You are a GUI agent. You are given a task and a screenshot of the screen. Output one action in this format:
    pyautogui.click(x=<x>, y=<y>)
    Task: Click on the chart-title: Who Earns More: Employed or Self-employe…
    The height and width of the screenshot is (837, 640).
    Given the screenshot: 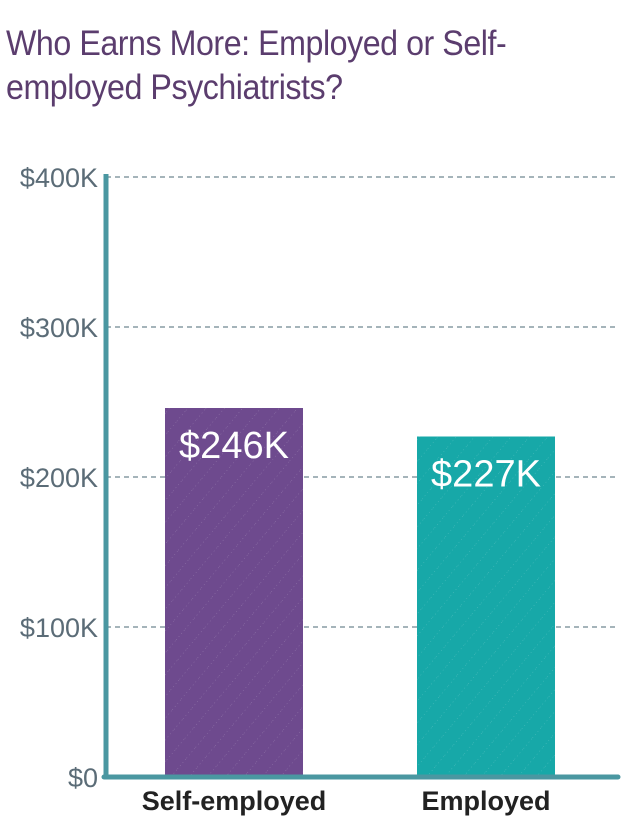 What is the action you would take?
    pyautogui.click(x=256, y=65)
    